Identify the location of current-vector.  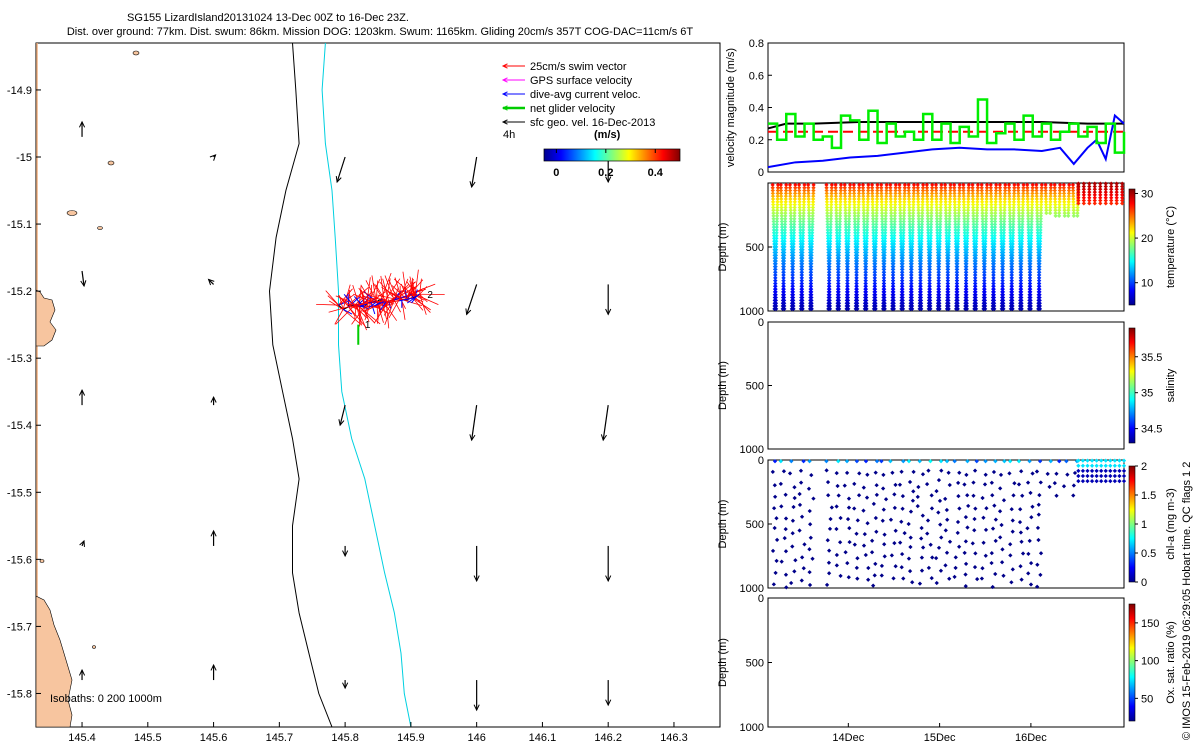
(390, 305).